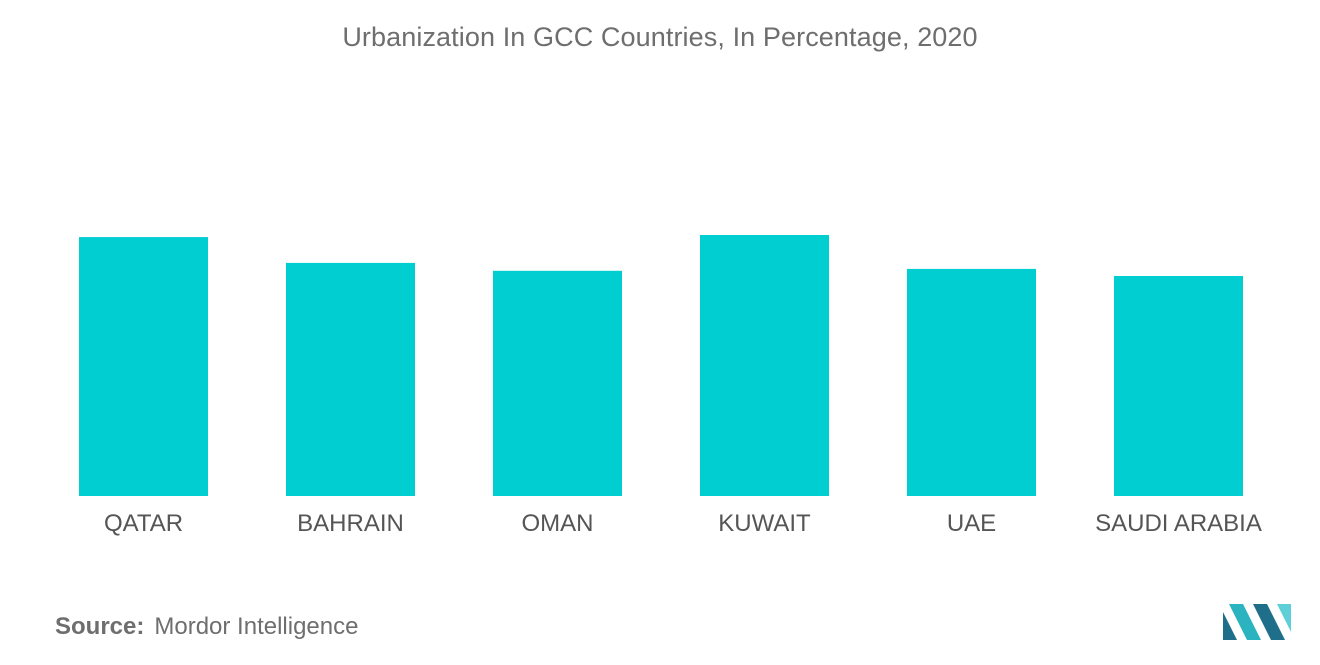 The width and height of the screenshot is (1320, 665). What do you see at coordinates (100, 626) in the screenshot?
I see `source-label: Source:` at bounding box center [100, 626].